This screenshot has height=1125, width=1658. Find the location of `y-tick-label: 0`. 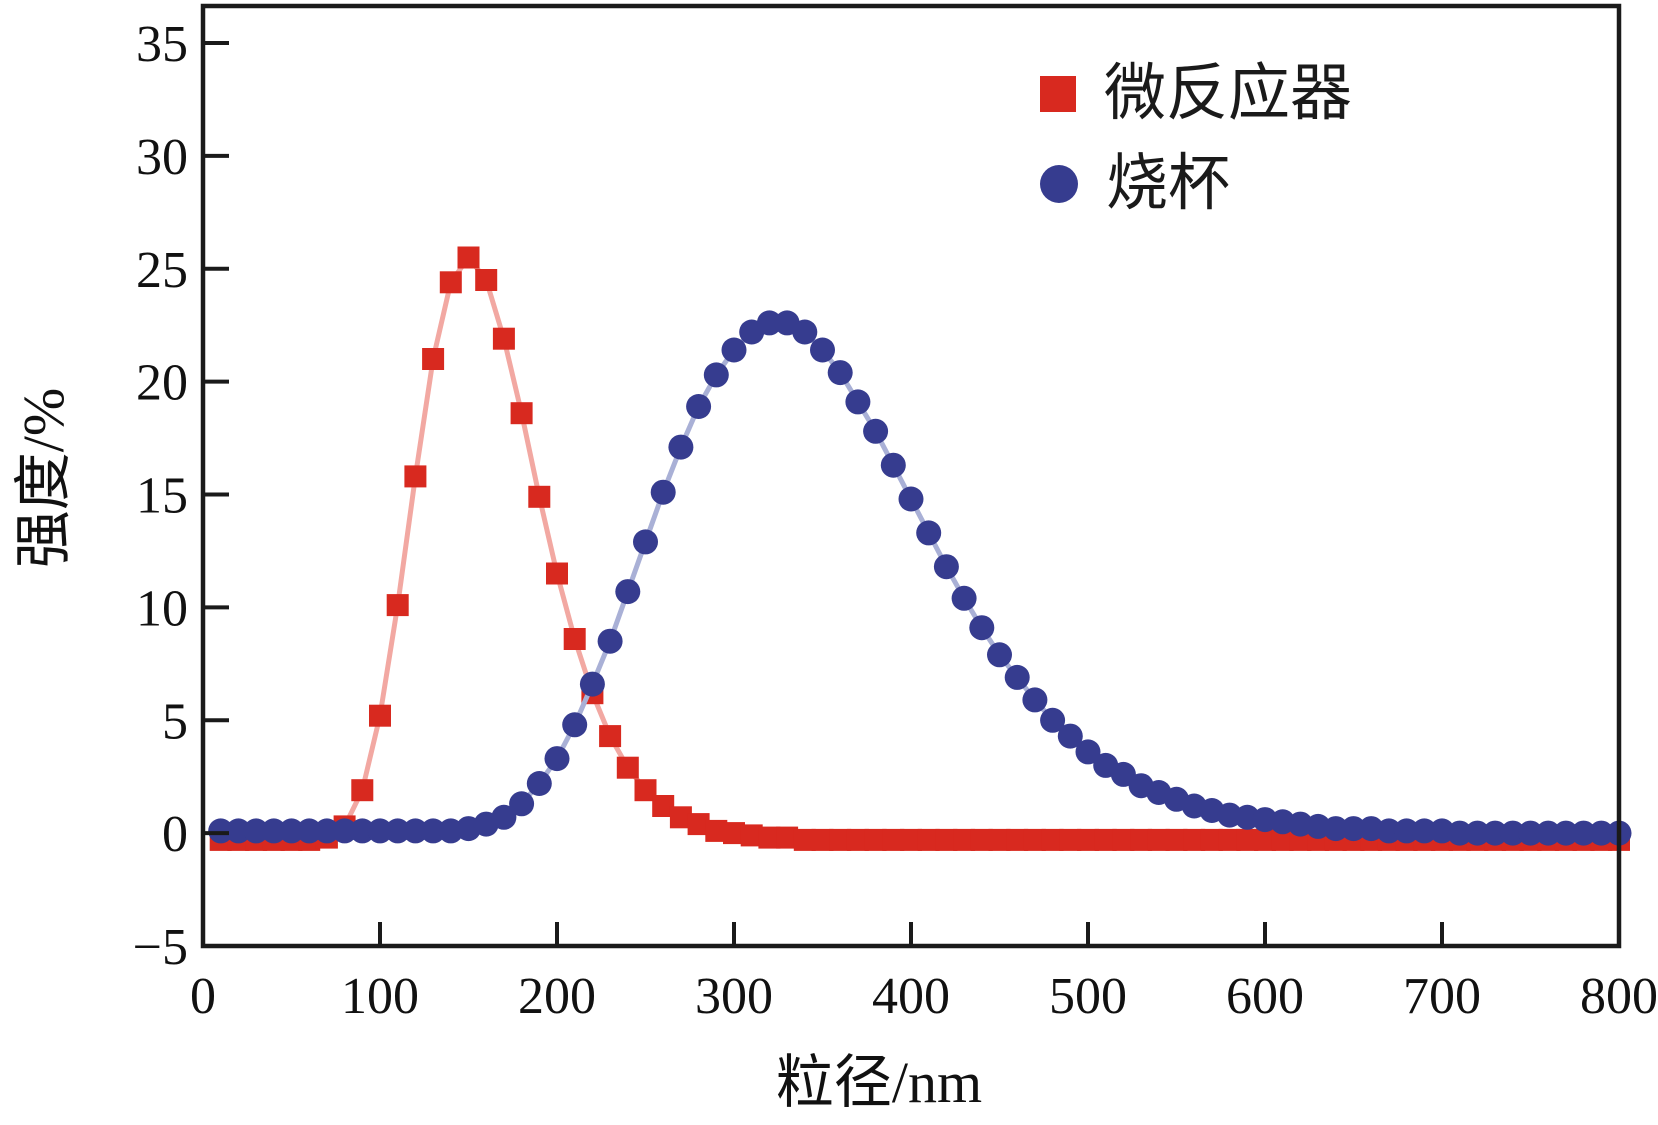

y-tick-label: 0 is located at coordinates (175, 834).